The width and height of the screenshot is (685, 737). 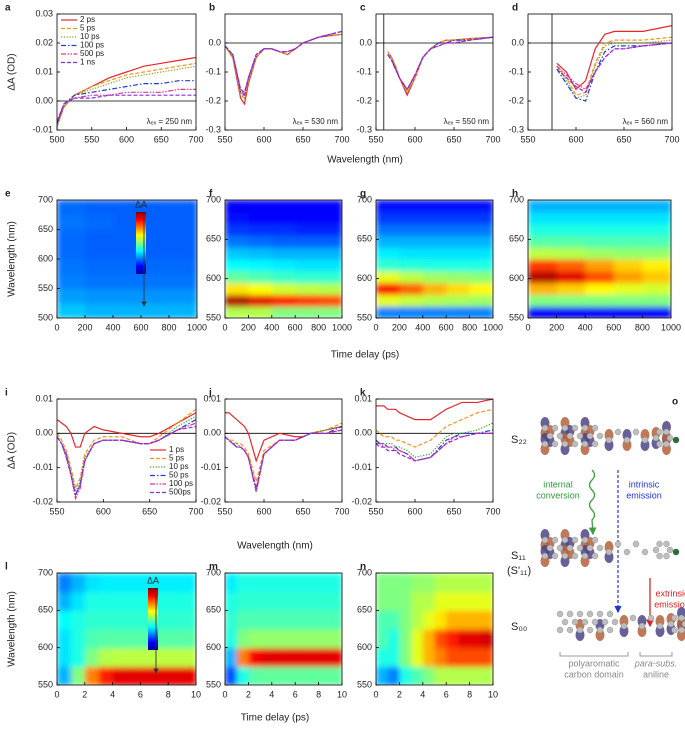 What do you see at coordinates (446, 694) in the screenshot?
I see `x-tick-label: 6` at bounding box center [446, 694].